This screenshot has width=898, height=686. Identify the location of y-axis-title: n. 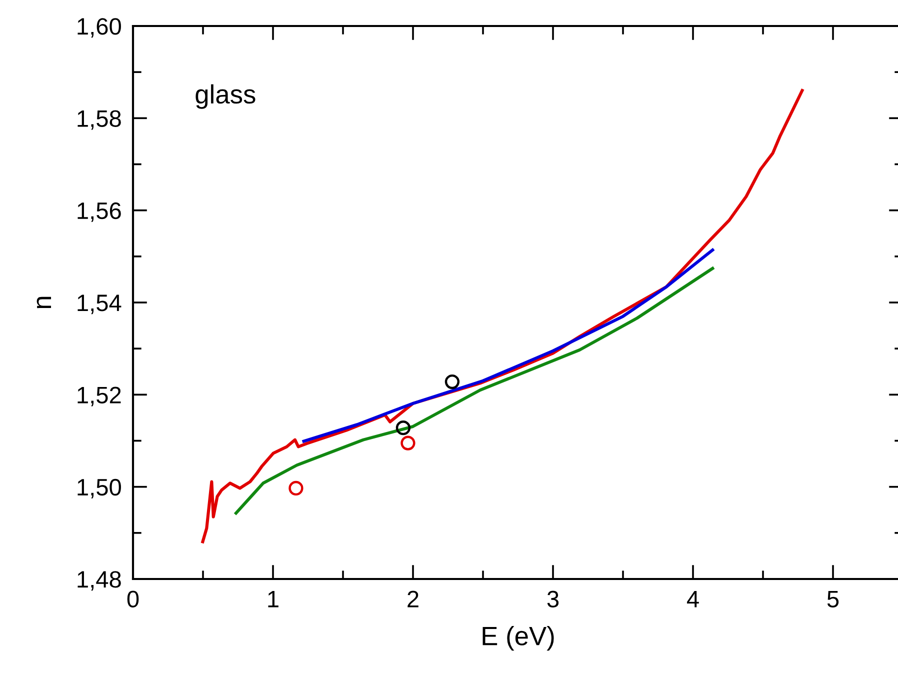
(44, 302).